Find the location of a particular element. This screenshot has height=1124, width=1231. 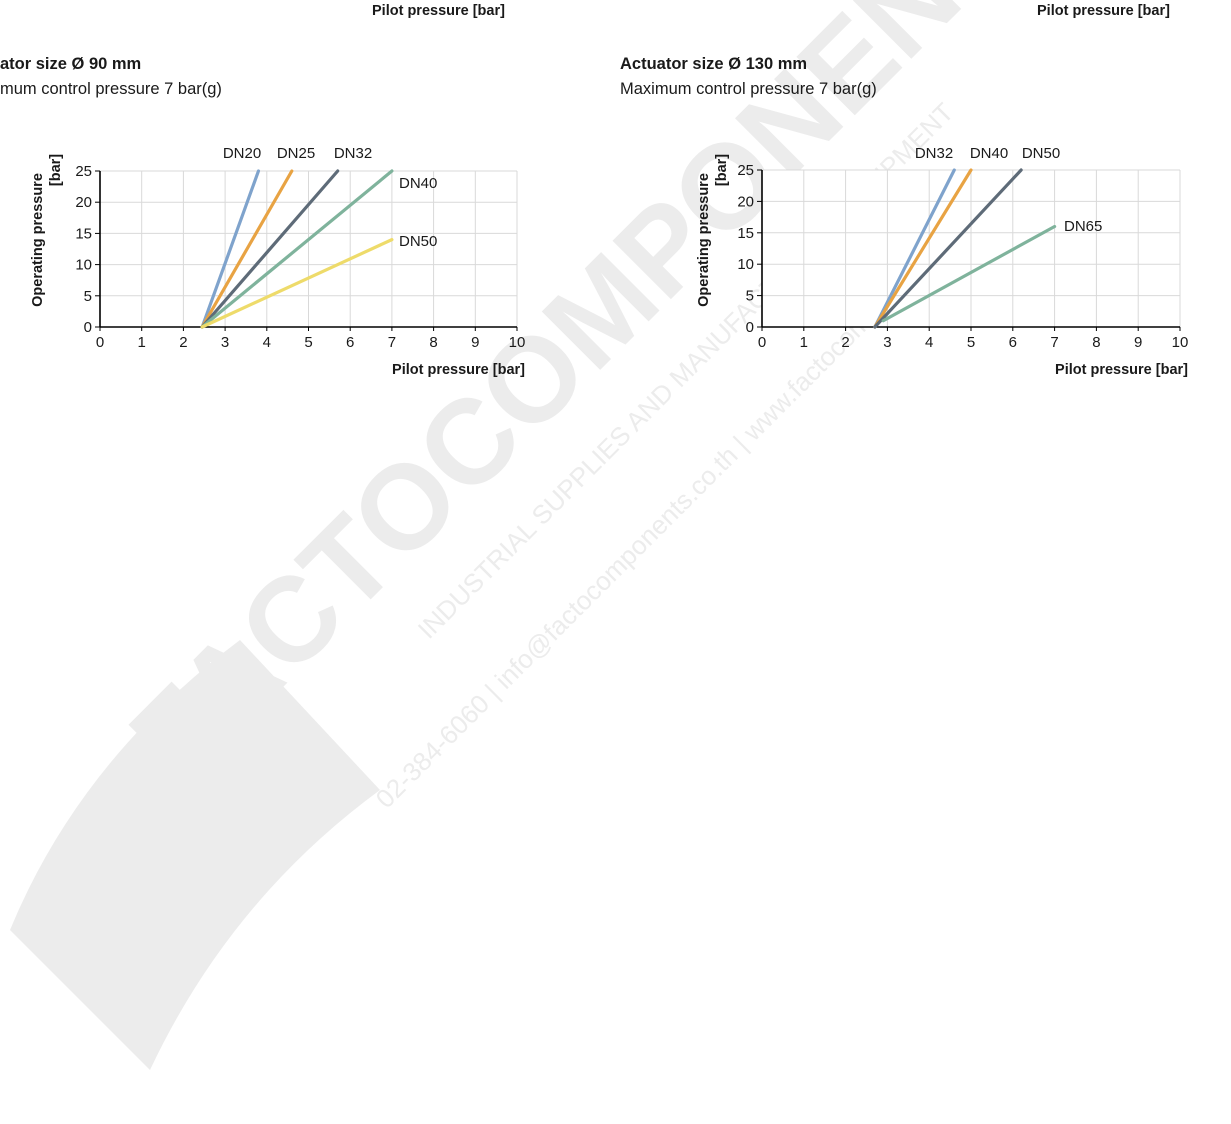

panel-heading-left: ator size Ø 90 mm is located at coordinates (71, 64).